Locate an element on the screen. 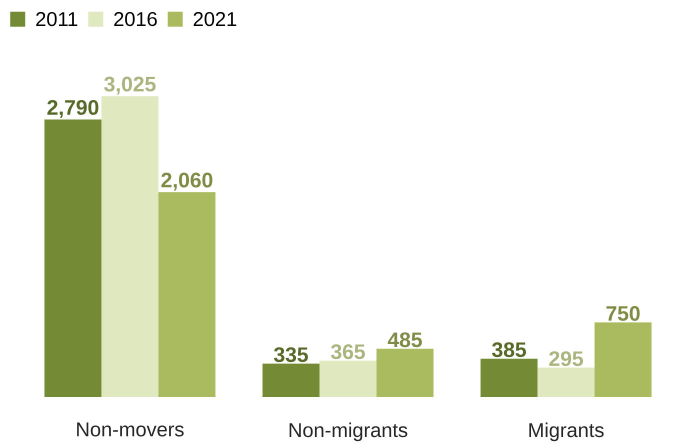 Image resolution: width=696 pixels, height=444 pixels. x-tick-label: Migrants is located at coordinates (566, 432).